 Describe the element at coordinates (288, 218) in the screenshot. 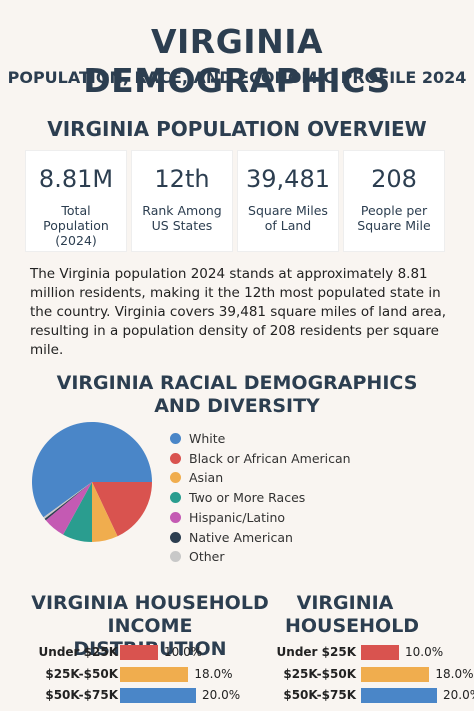

I see `stat-label: Square Miles of Land` at that location.